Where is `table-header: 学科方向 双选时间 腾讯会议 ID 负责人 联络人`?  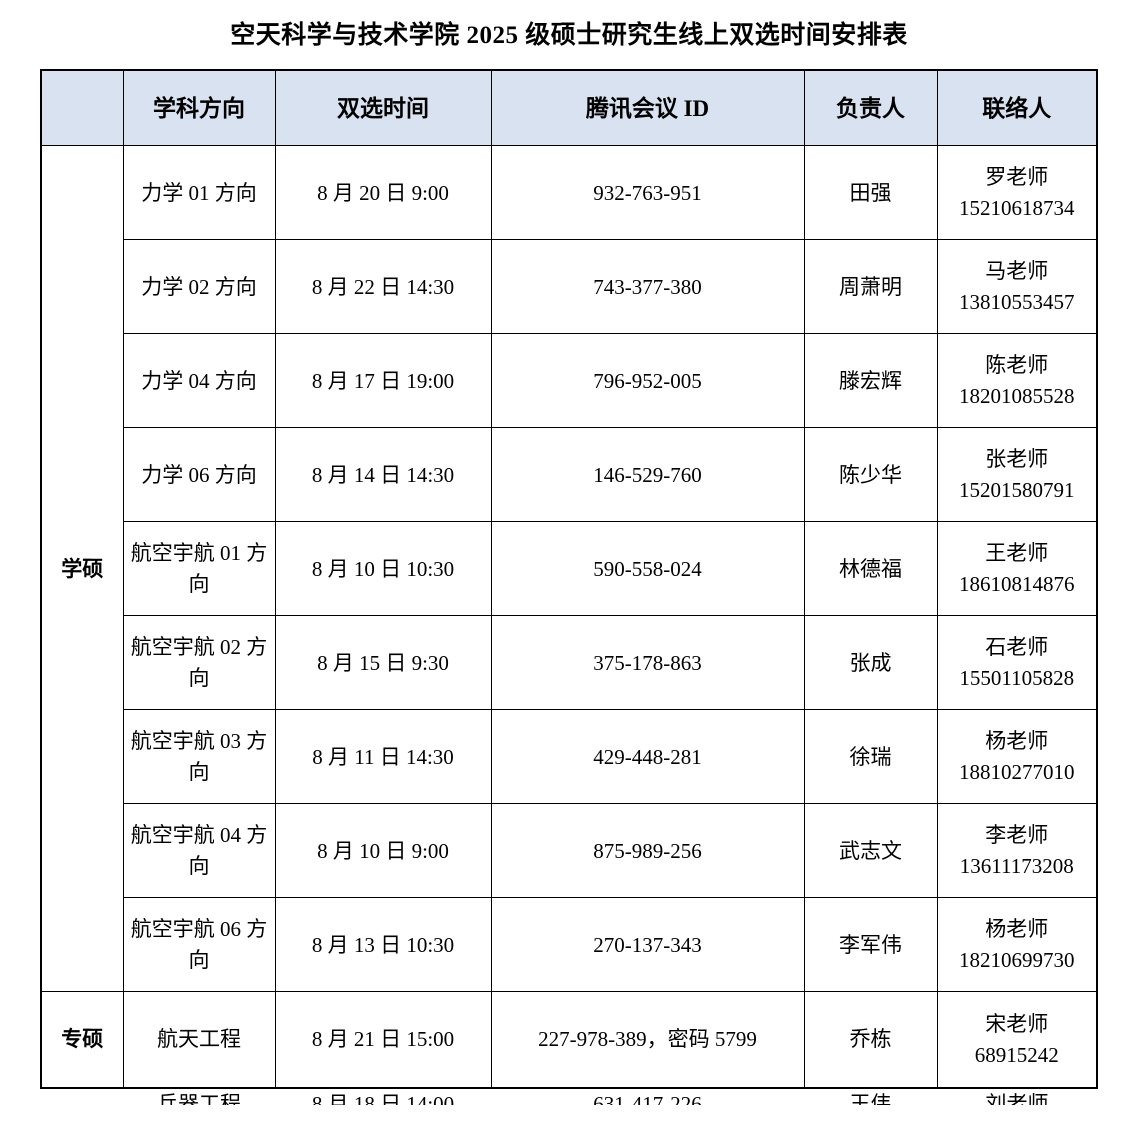
table-header: 学科方向 双选时间 腾讯会议 ID 负责人 联络人 is located at coordinates (569, 108).